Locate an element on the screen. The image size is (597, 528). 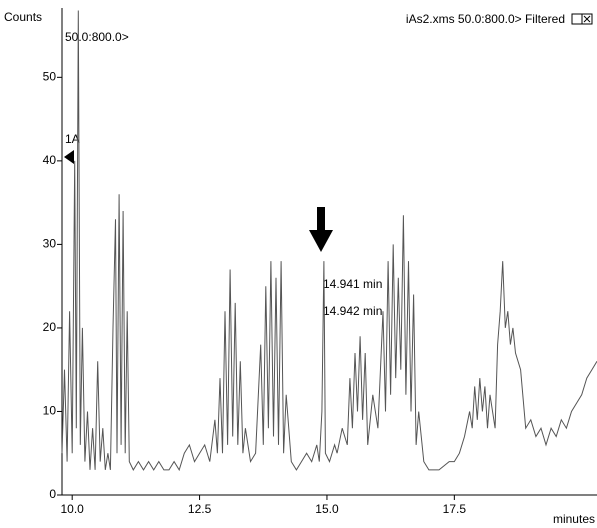
window-icons is located at coordinates (582, 19).